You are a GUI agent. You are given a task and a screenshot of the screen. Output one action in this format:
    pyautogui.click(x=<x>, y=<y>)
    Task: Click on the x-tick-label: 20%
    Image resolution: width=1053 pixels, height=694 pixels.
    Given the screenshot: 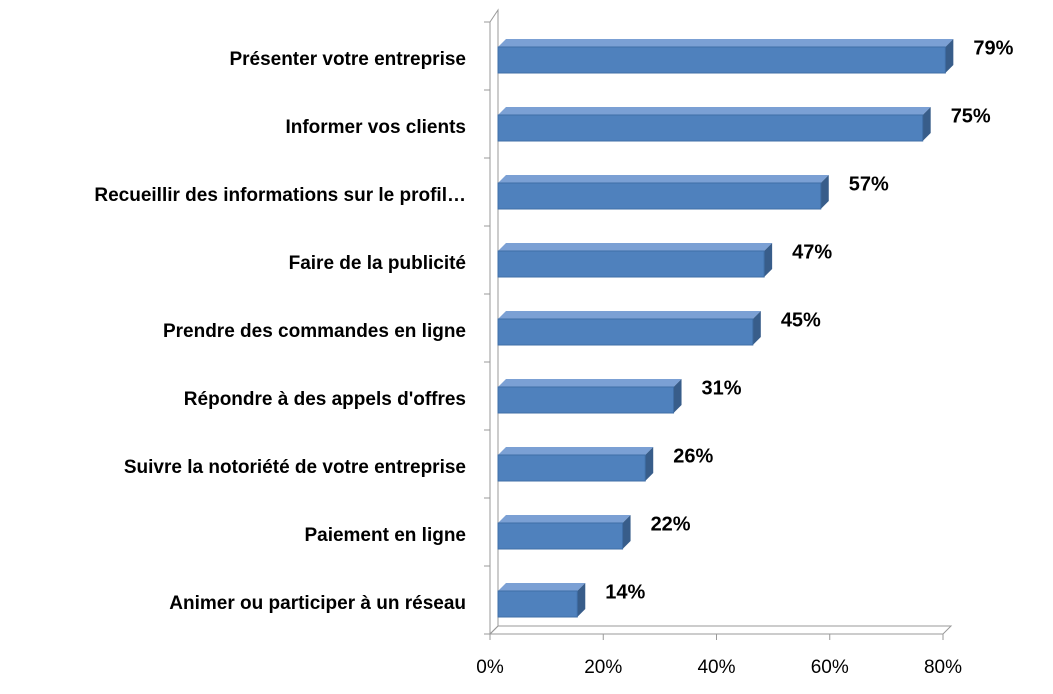 What is the action you would take?
    pyautogui.click(x=603, y=667)
    